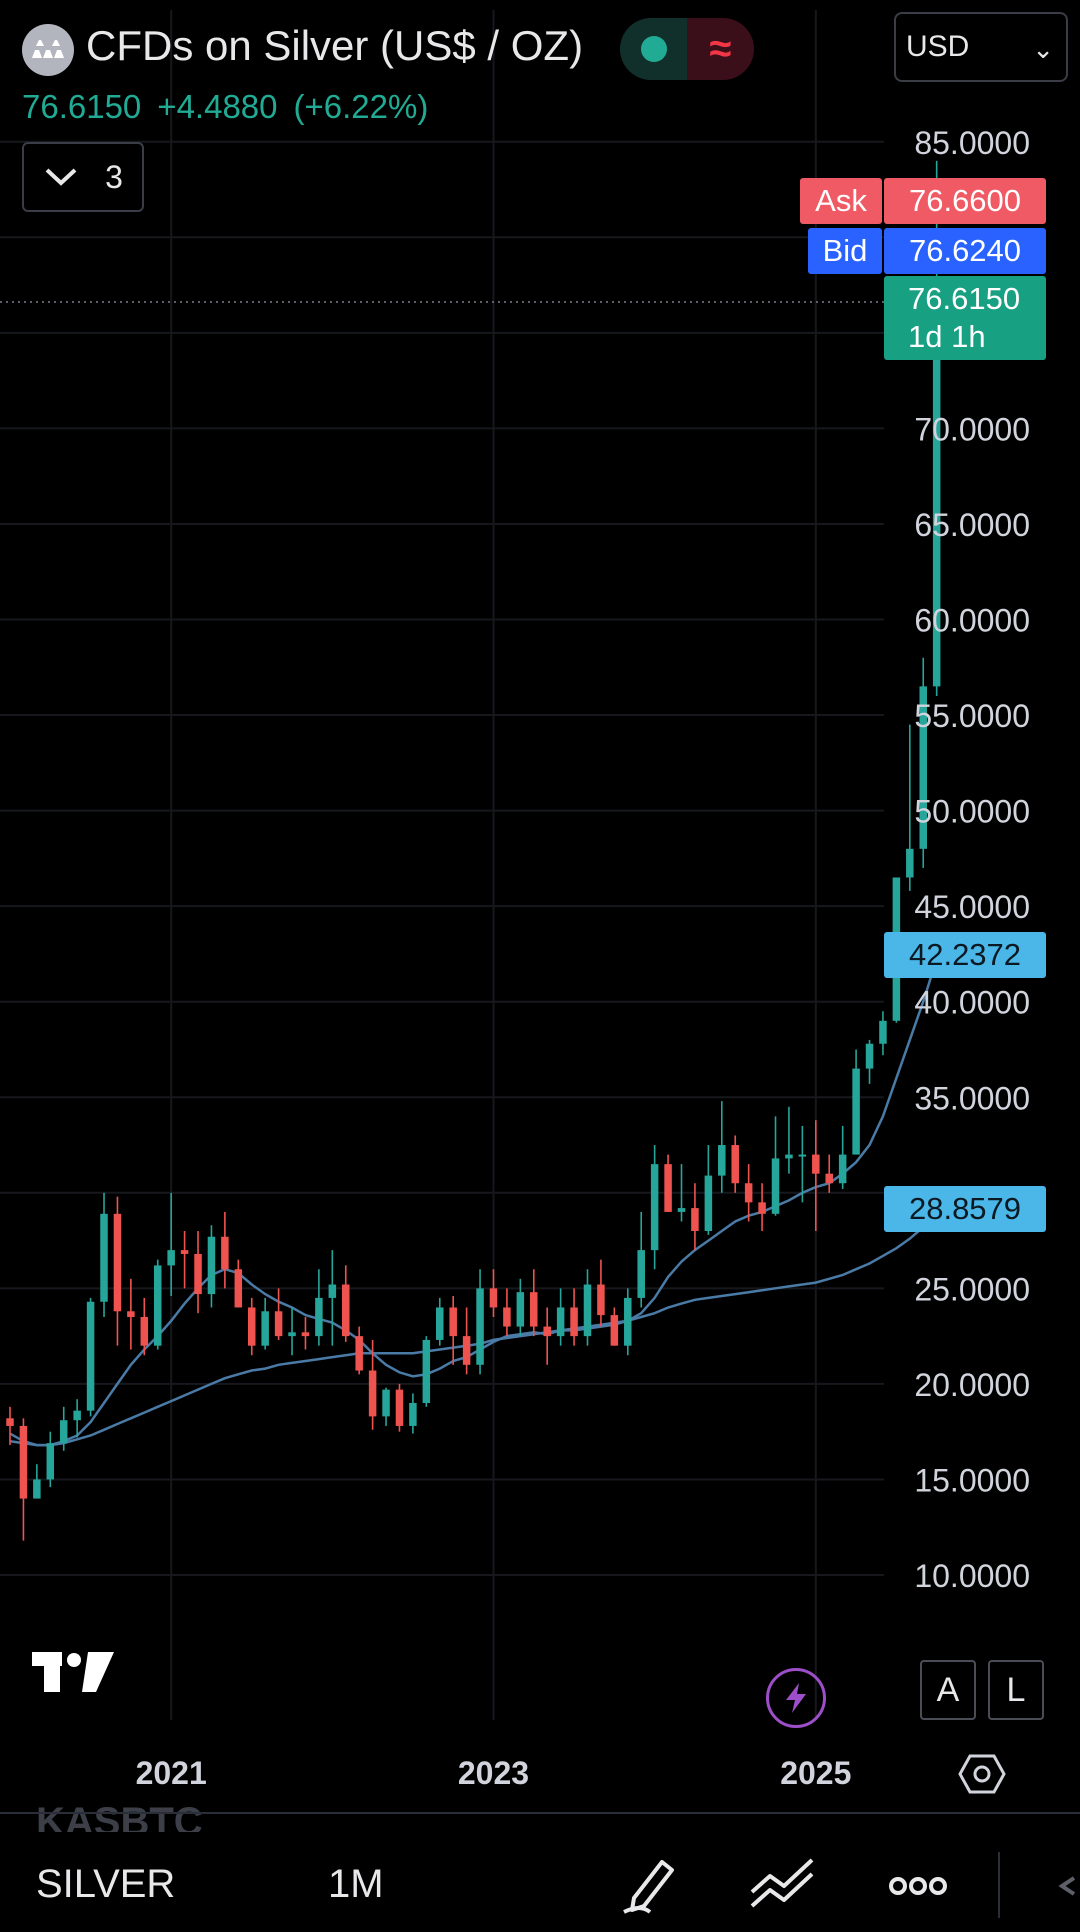  What do you see at coordinates (981, 47) in the screenshot?
I see `currency-select: USD ⌄` at bounding box center [981, 47].